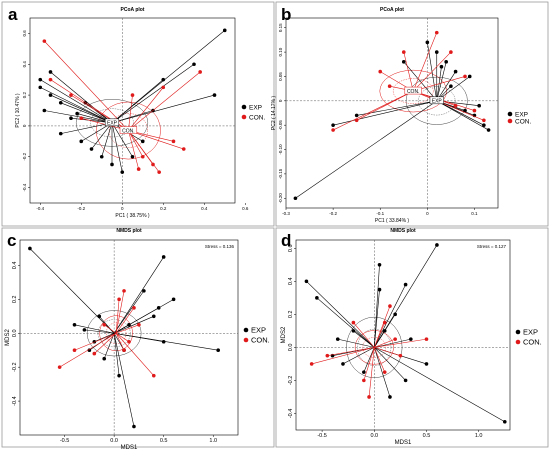 The width and height of the screenshot is (550, 449). What do you see at coordinates (474, 213) in the screenshot?
I see `x-tick-label: 0.1` at bounding box center [474, 213].